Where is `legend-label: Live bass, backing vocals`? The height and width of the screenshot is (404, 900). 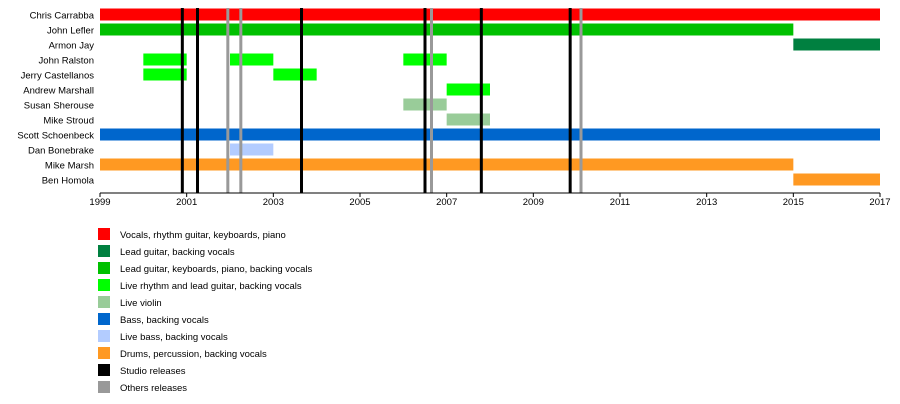
legend-label: Live bass, backing vocals is located at coordinates (174, 337).